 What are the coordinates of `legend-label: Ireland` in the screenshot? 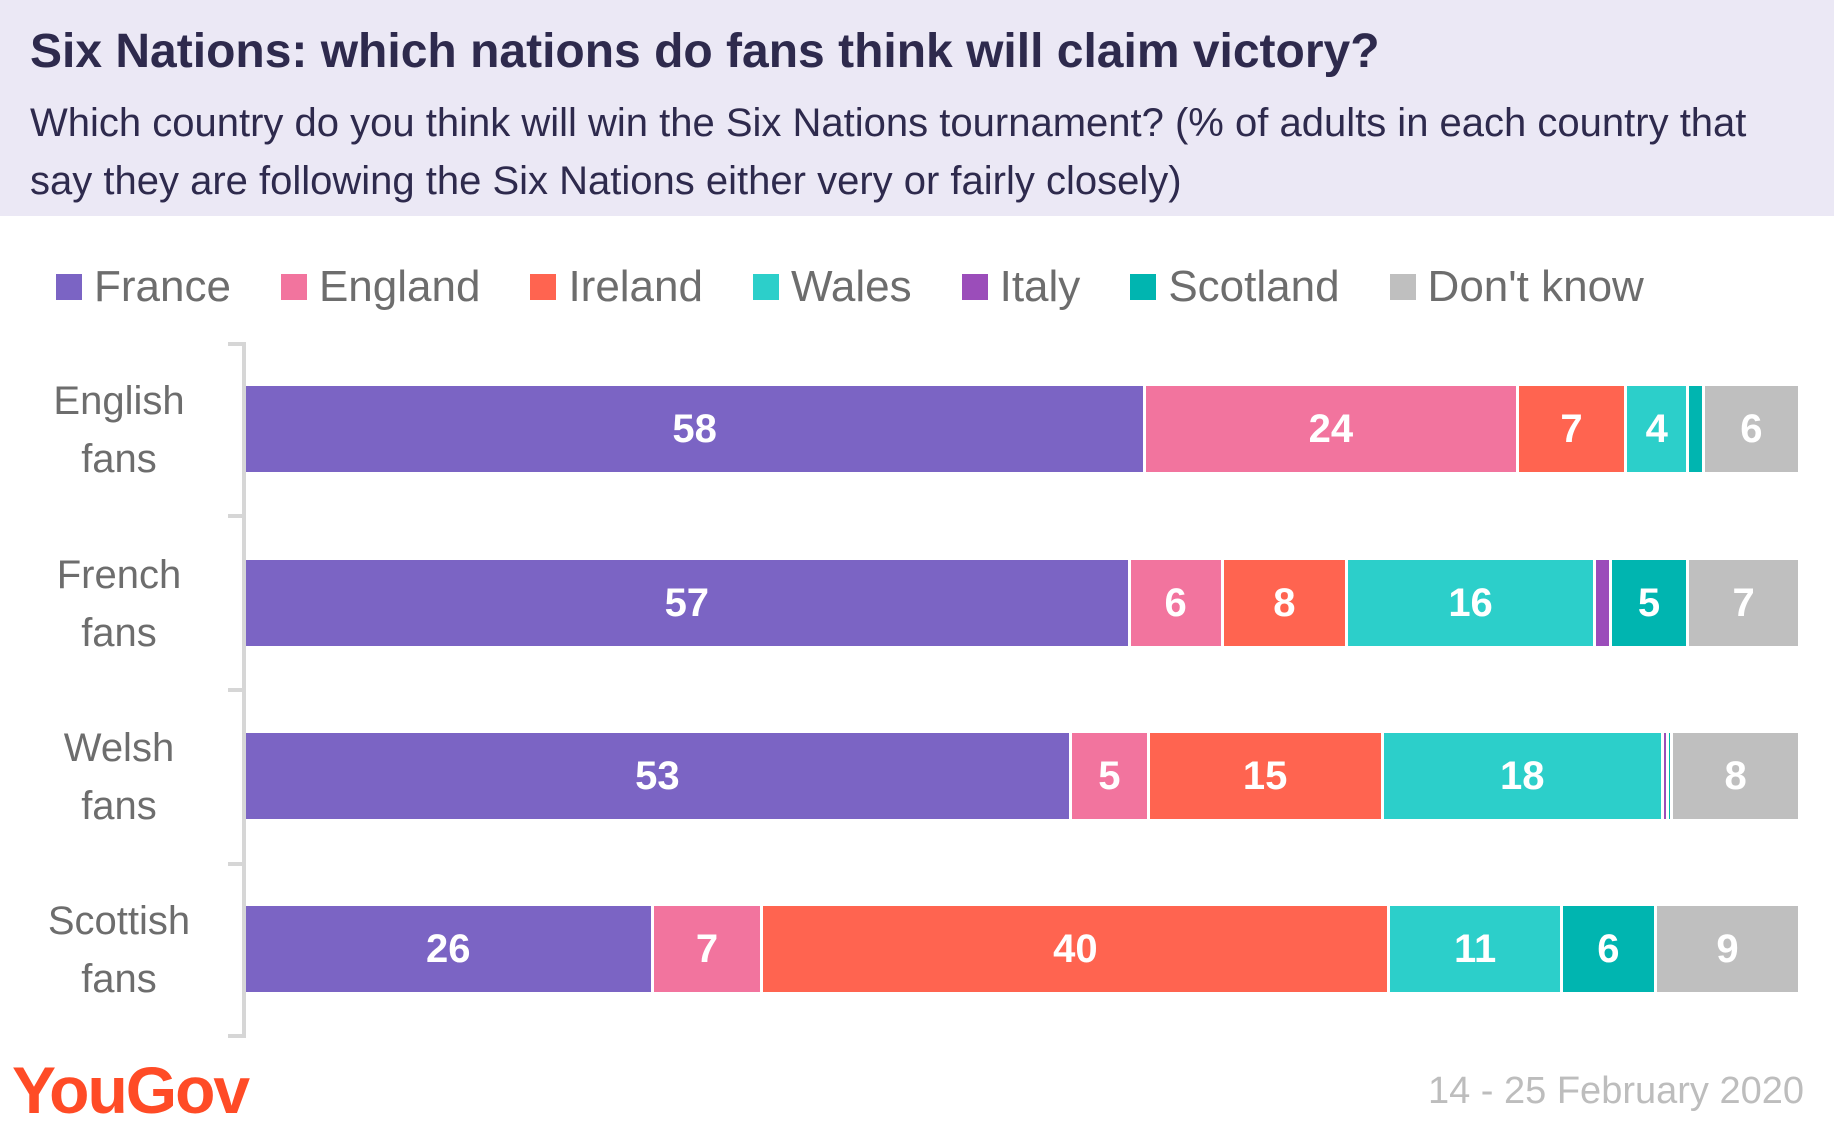 It's located at (635, 286).